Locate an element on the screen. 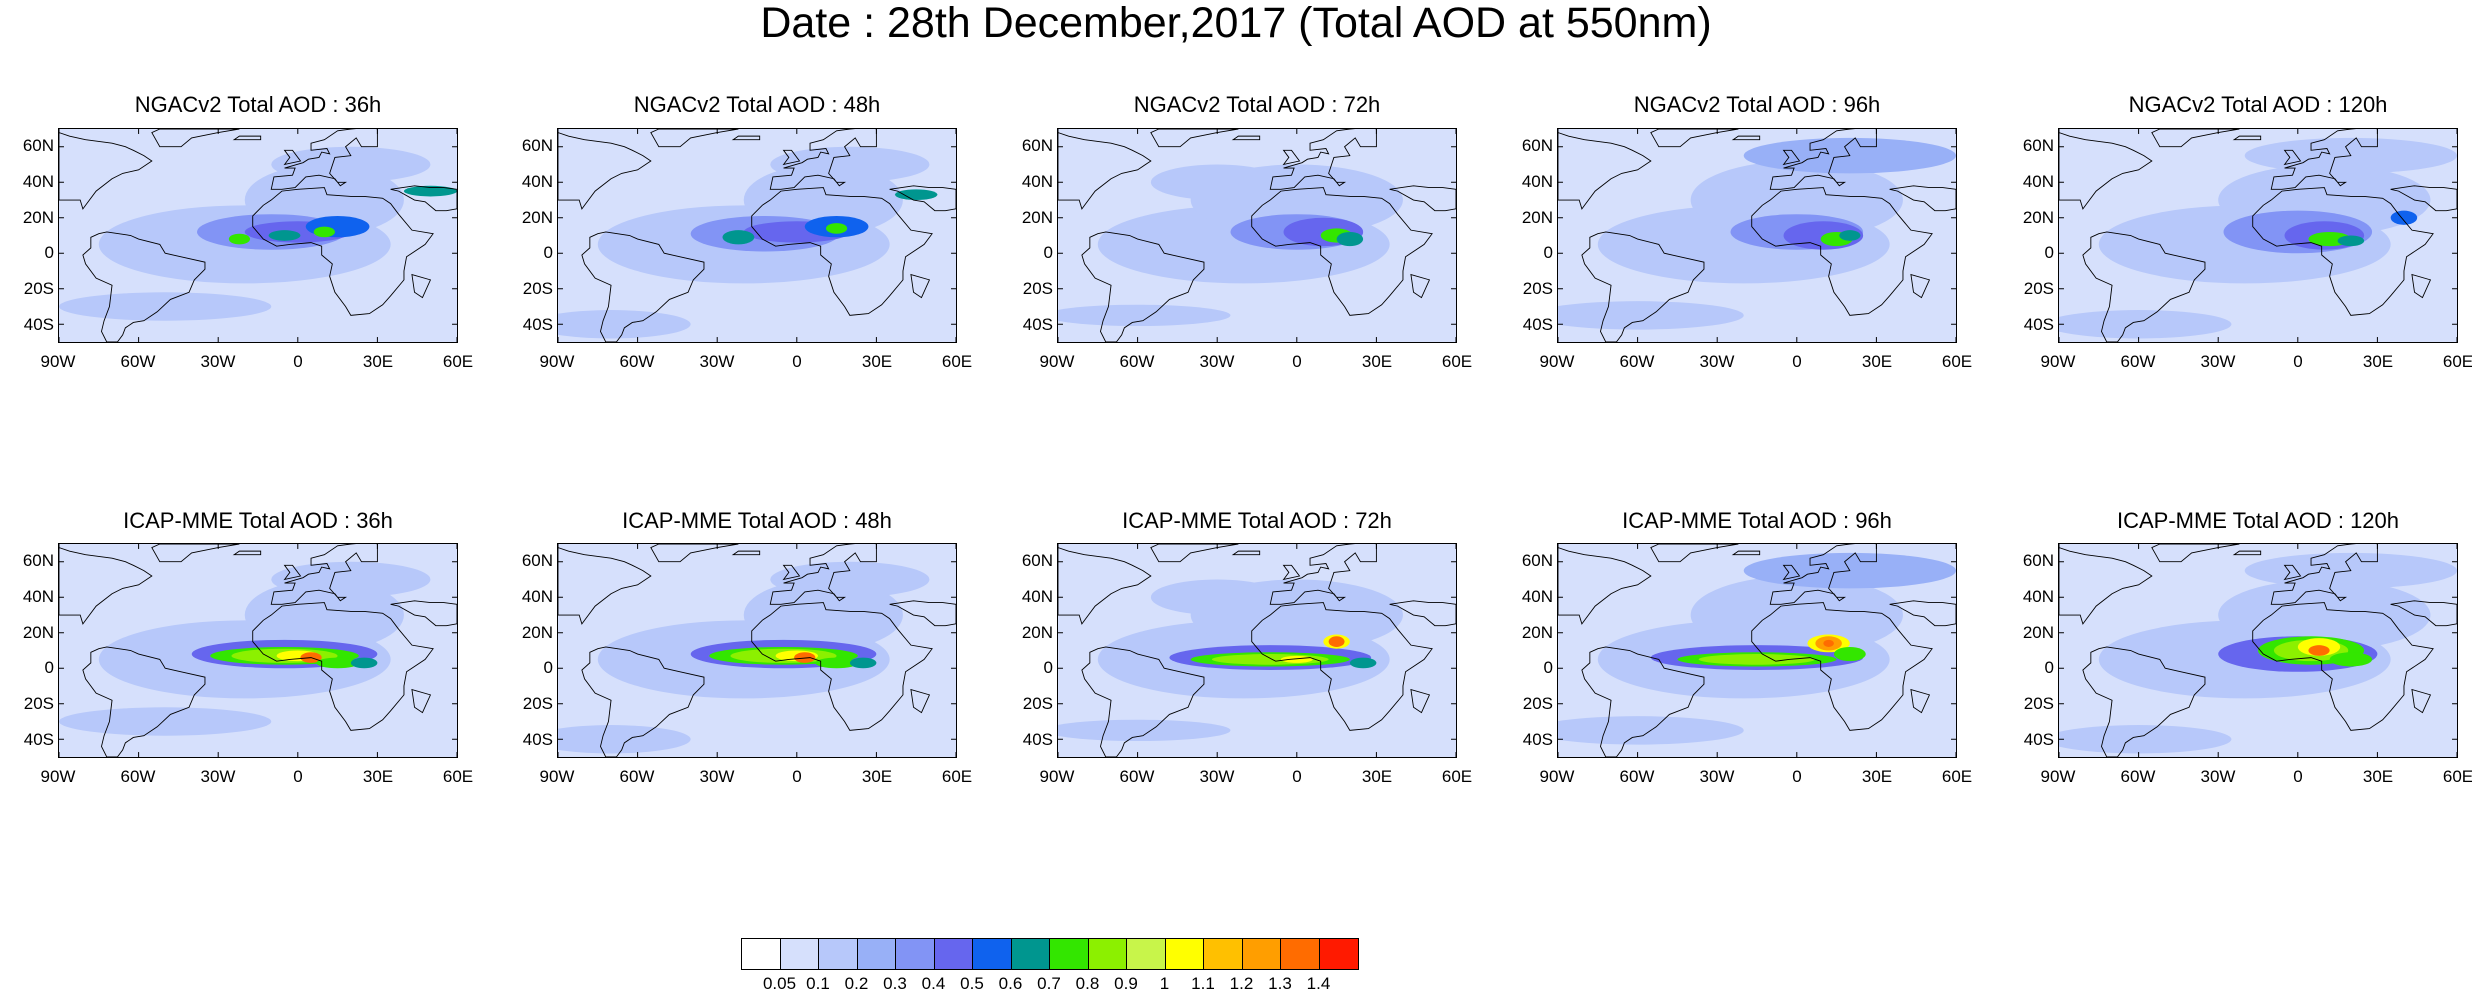 This screenshot has width=2472, height=994. colorbar-label: 0.7 is located at coordinates (1049, 983).